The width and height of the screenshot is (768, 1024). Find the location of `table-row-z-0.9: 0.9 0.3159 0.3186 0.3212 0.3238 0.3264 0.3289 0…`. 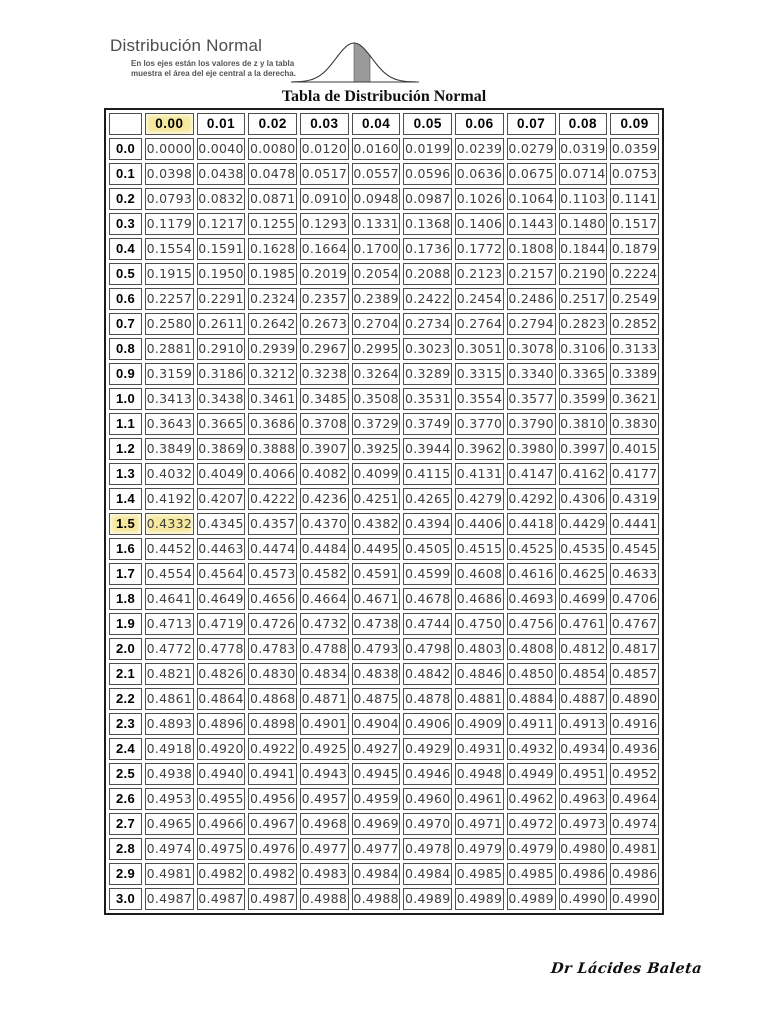

table-row-z-0.9: 0.9 0.3159 0.3186 0.3212 0.3238 0.3264 0.3289 0… is located at coordinates (384, 374).